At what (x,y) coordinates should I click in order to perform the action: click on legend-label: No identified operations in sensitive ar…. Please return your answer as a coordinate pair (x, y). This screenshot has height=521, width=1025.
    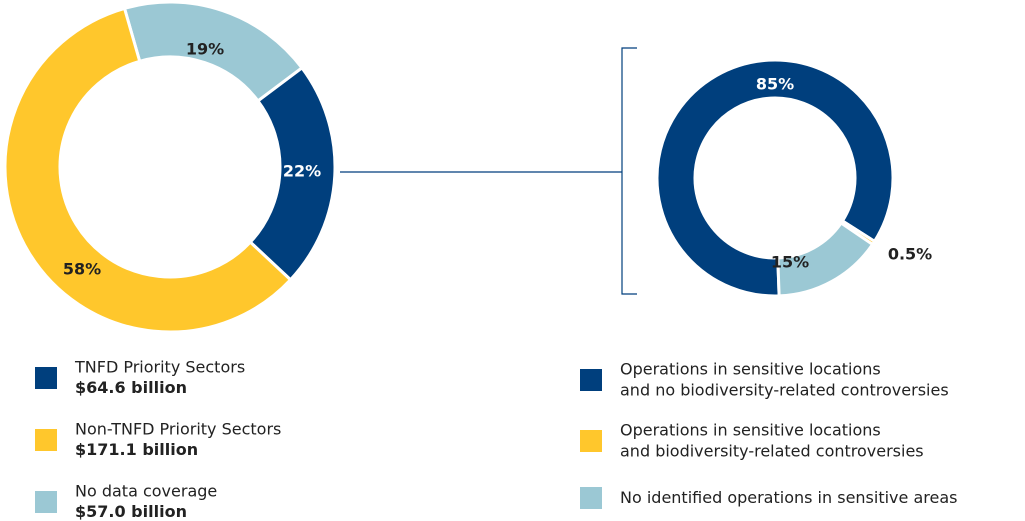
    Looking at the image, I should click on (788, 497).